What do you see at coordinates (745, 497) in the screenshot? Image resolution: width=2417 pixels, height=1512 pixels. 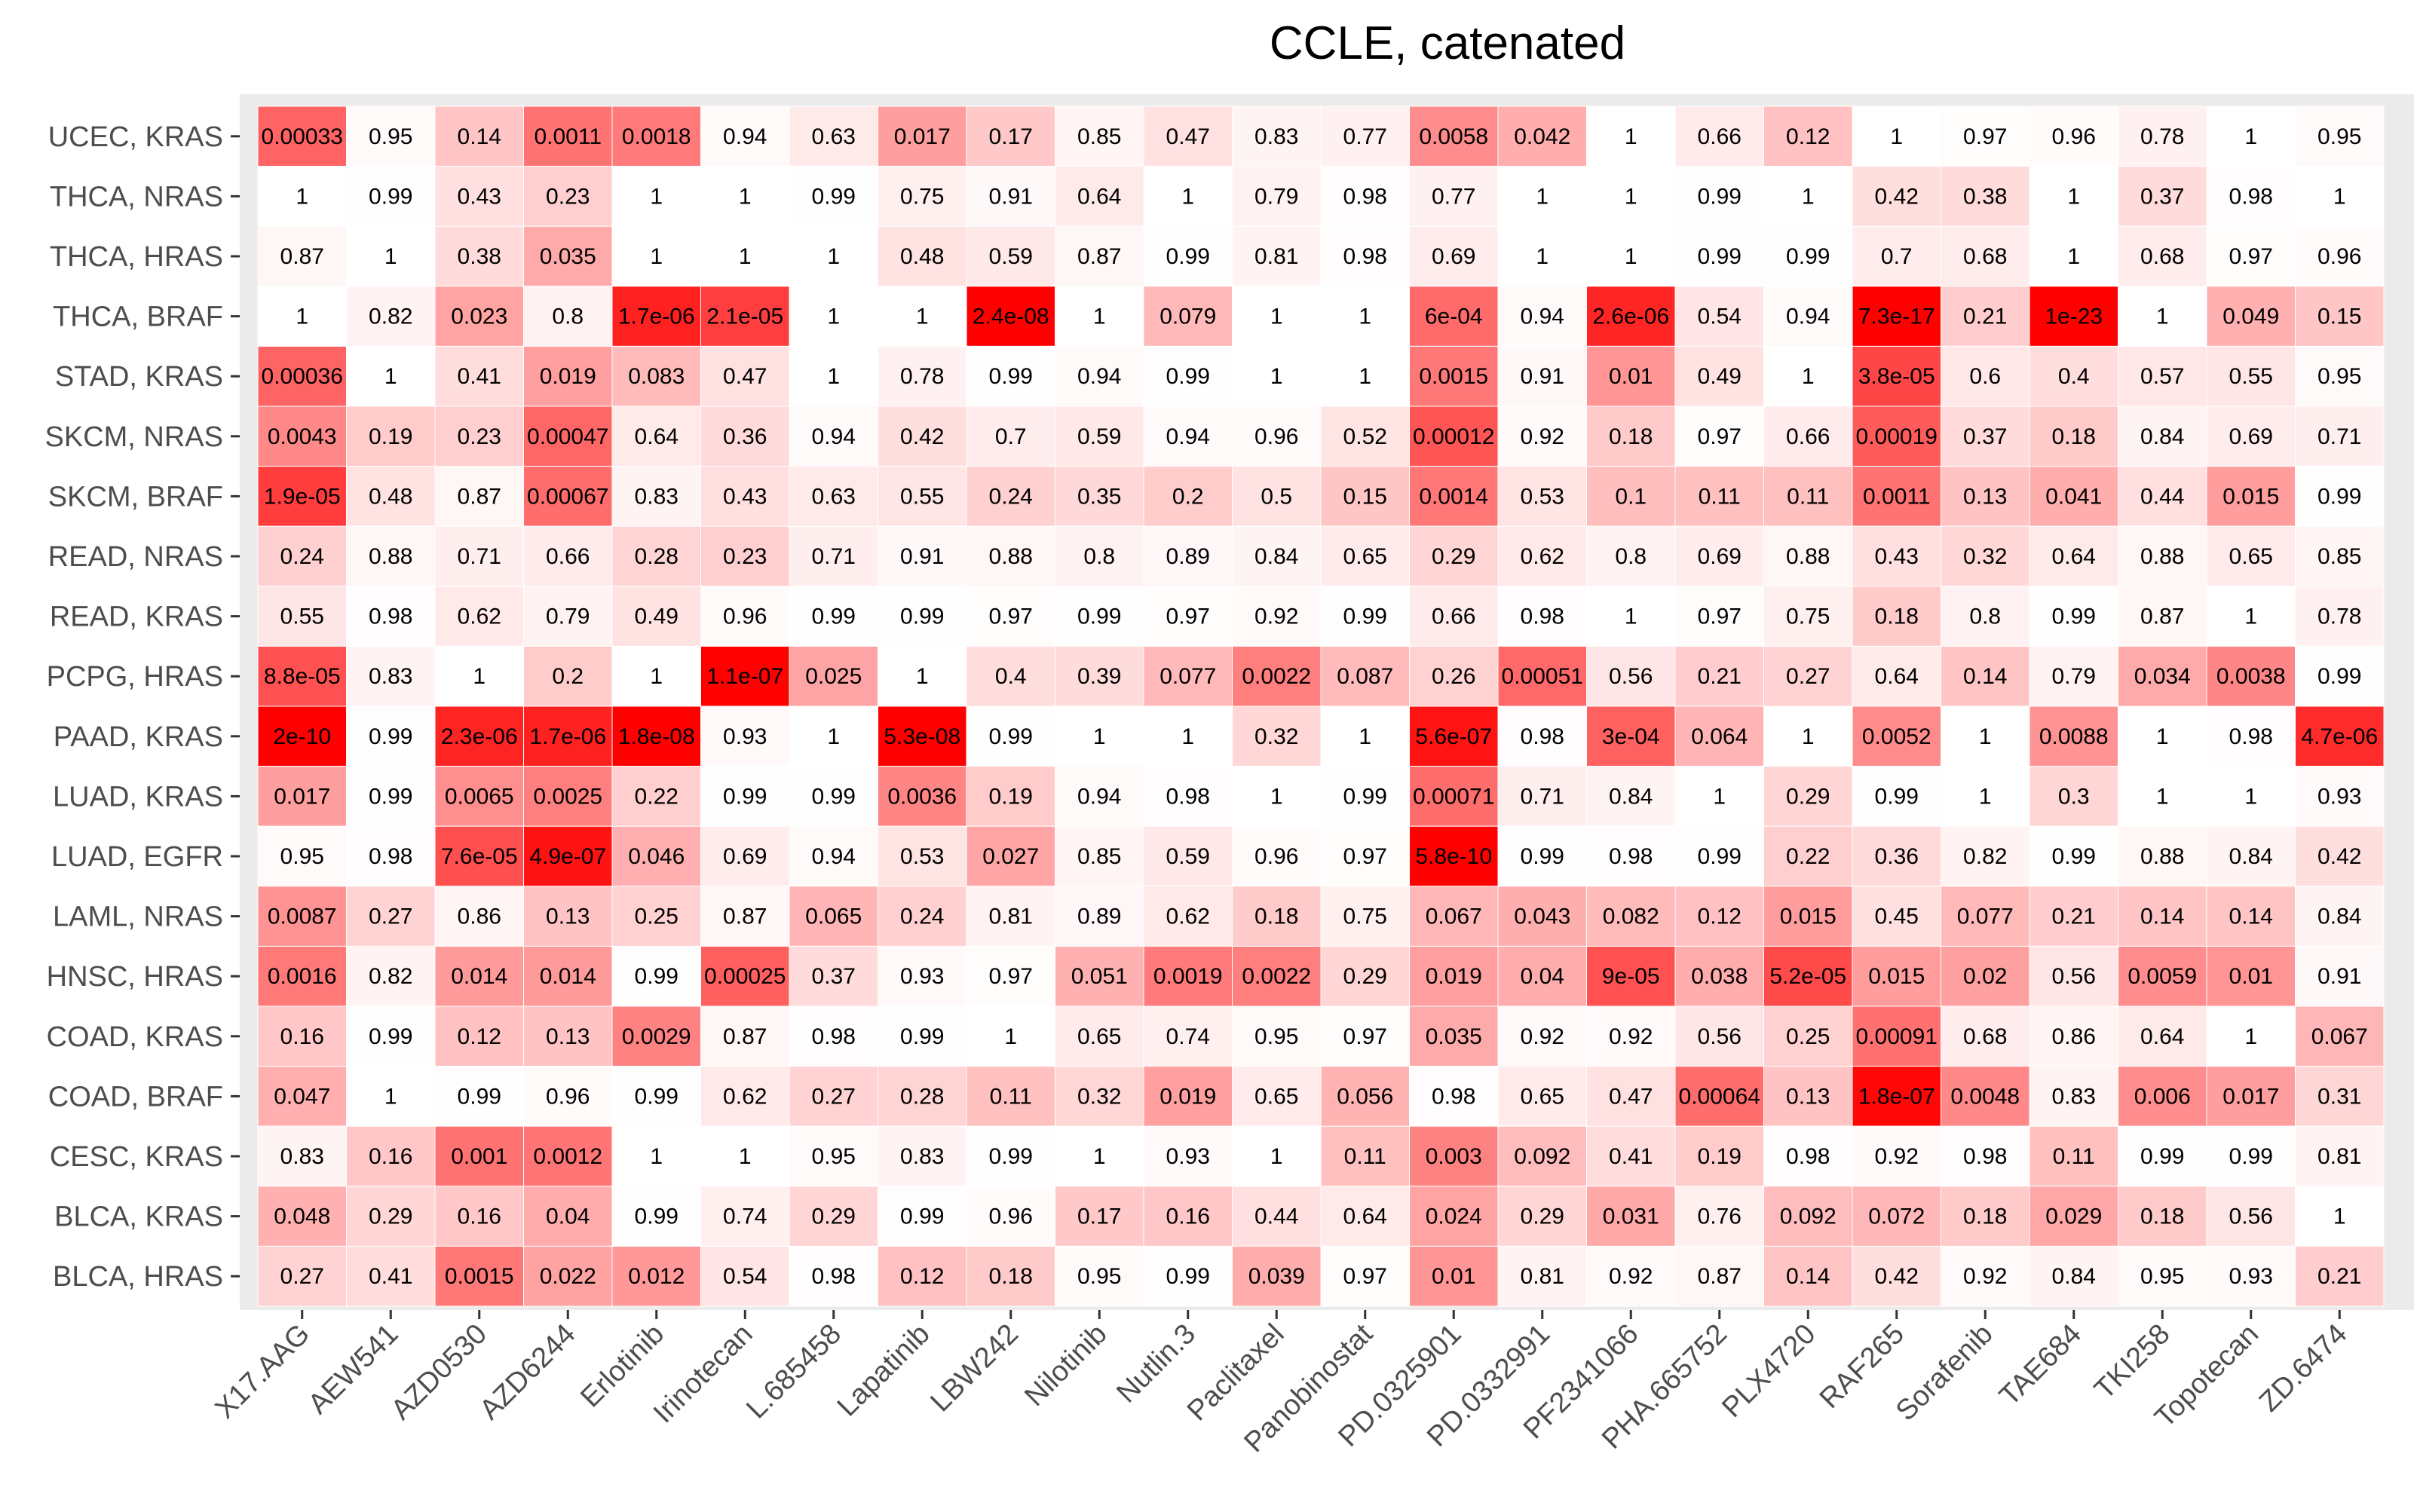 I see `cell-value-label: 0.43` at bounding box center [745, 497].